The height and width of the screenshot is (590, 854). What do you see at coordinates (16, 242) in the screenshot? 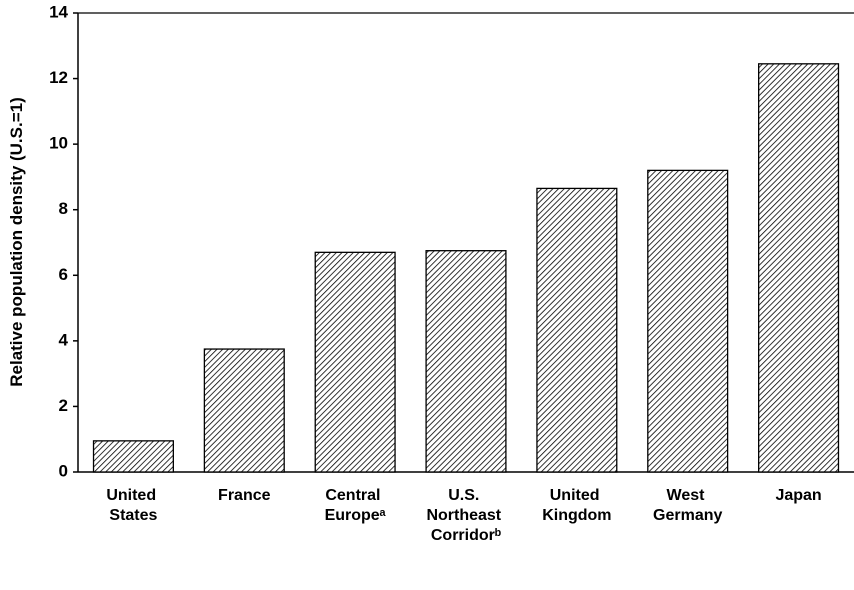
I see `y-axis-label: Relative population density (U.S.=1)` at bounding box center [16, 242].